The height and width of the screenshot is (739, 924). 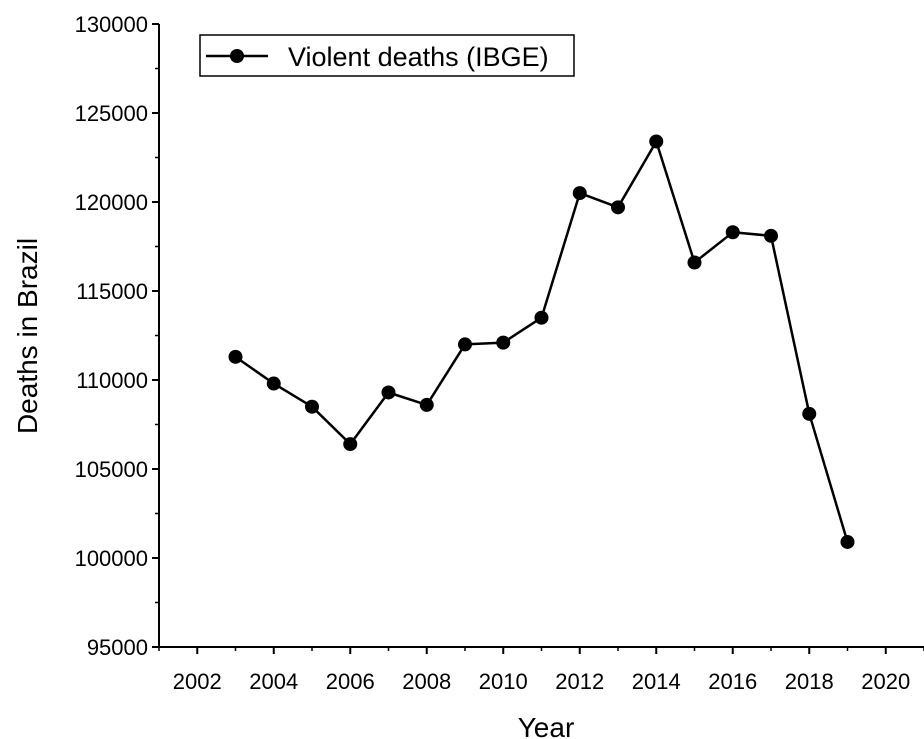 What do you see at coordinates (273, 681) in the screenshot?
I see `x-tick-label: 2004` at bounding box center [273, 681].